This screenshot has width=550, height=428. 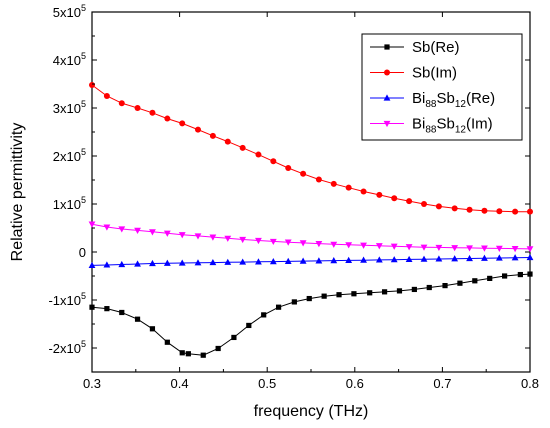 I want to click on x-tick-label: 0.7, so click(x=442, y=383).